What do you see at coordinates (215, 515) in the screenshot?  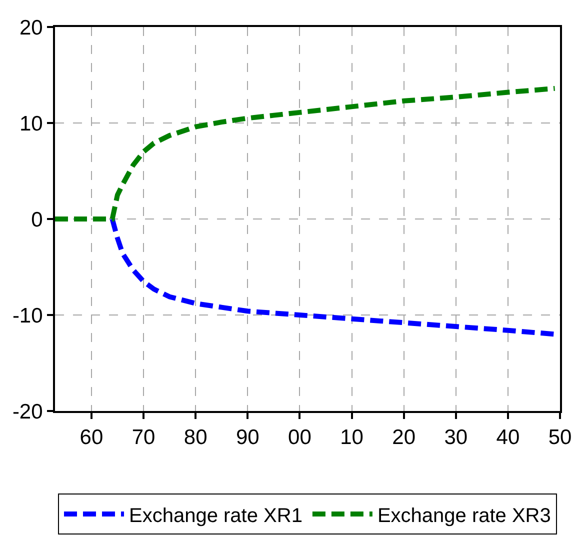 I see `legend-label: Exchange rate XR1` at bounding box center [215, 515].